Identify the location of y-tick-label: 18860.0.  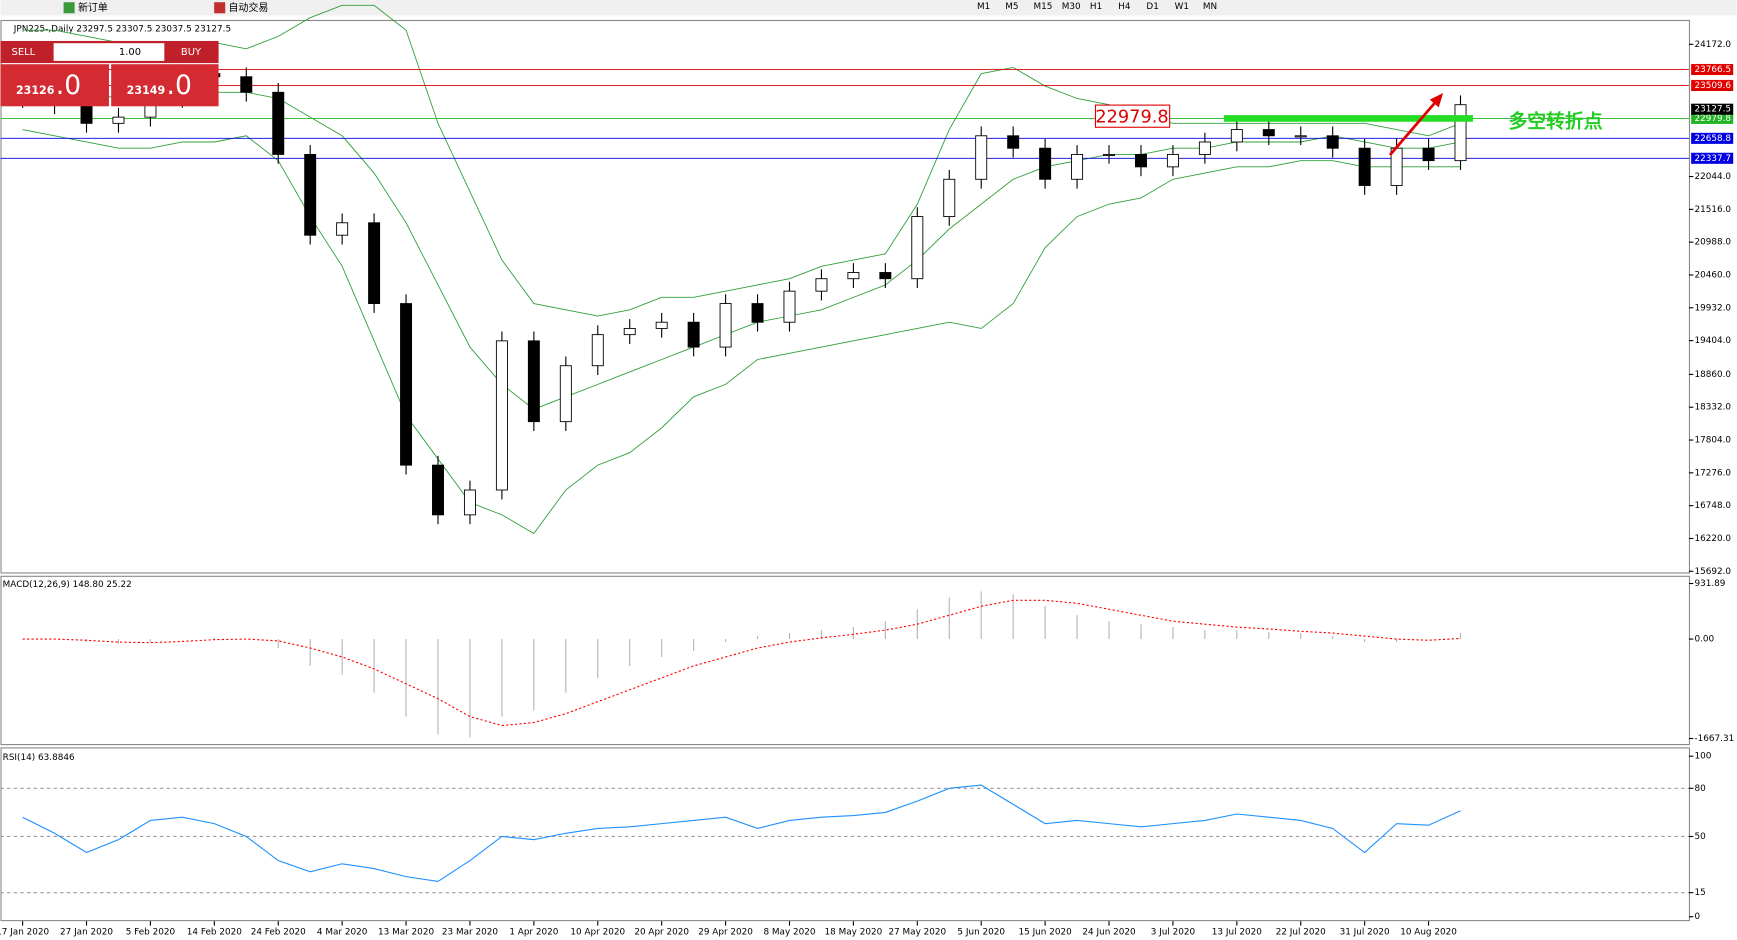
(1712, 375).